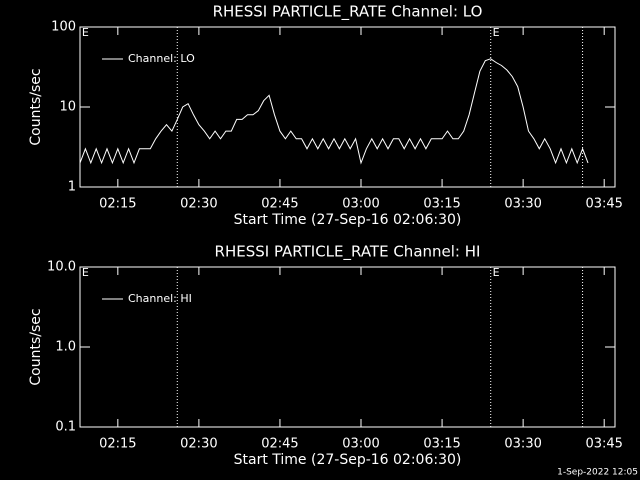  Describe the element at coordinates (161, 58) in the screenshot. I see `legend-label: Channel: LO` at that location.